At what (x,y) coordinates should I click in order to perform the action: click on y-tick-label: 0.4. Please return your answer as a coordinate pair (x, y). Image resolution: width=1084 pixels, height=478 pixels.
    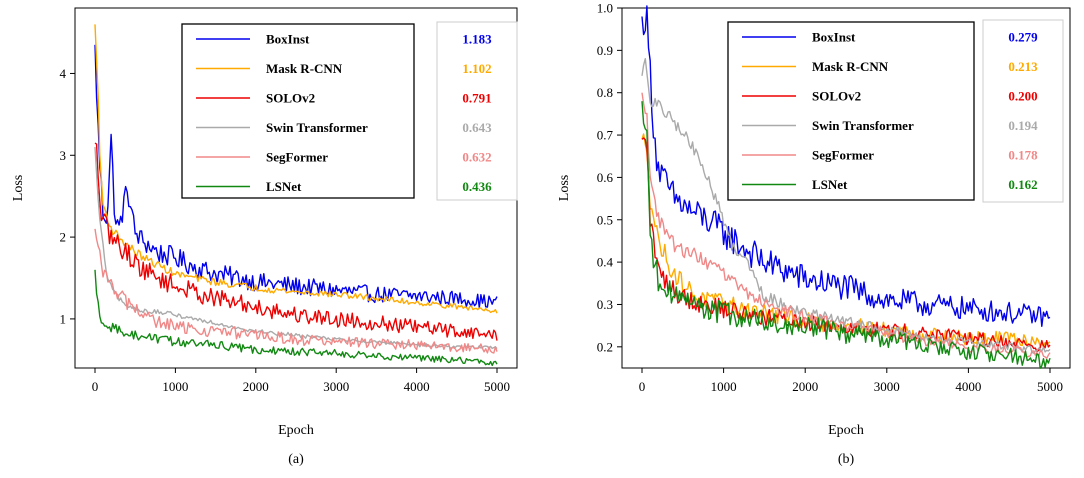
    Looking at the image, I should click on (605, 262).